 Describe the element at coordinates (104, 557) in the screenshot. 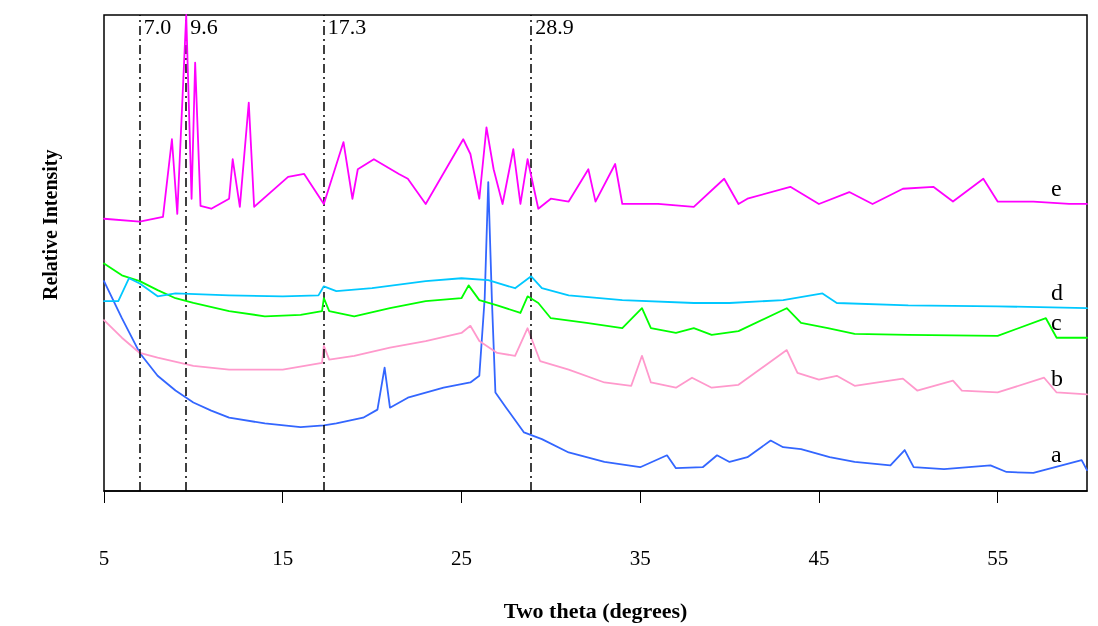

I see `x-tick-label: 5` at that location.